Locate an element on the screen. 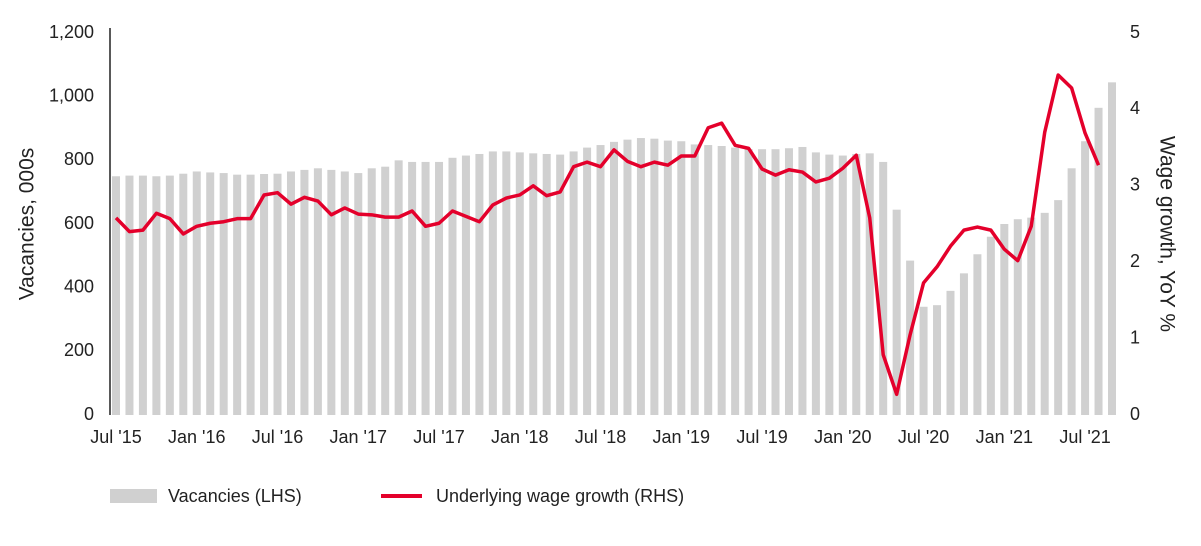  y2-tick-label: 5 is located at coordinates (1135, 32).